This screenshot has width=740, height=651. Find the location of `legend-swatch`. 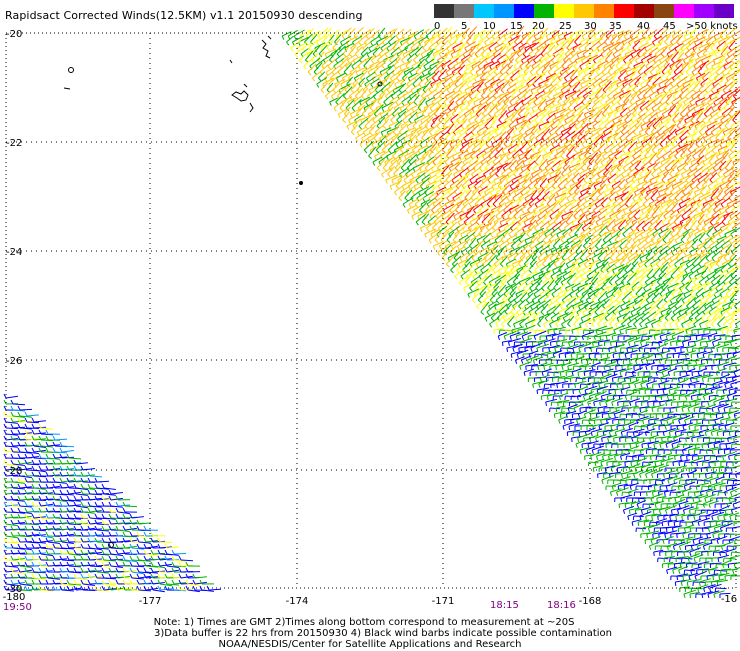

legend-swatch is located at coordinates (524, 11).